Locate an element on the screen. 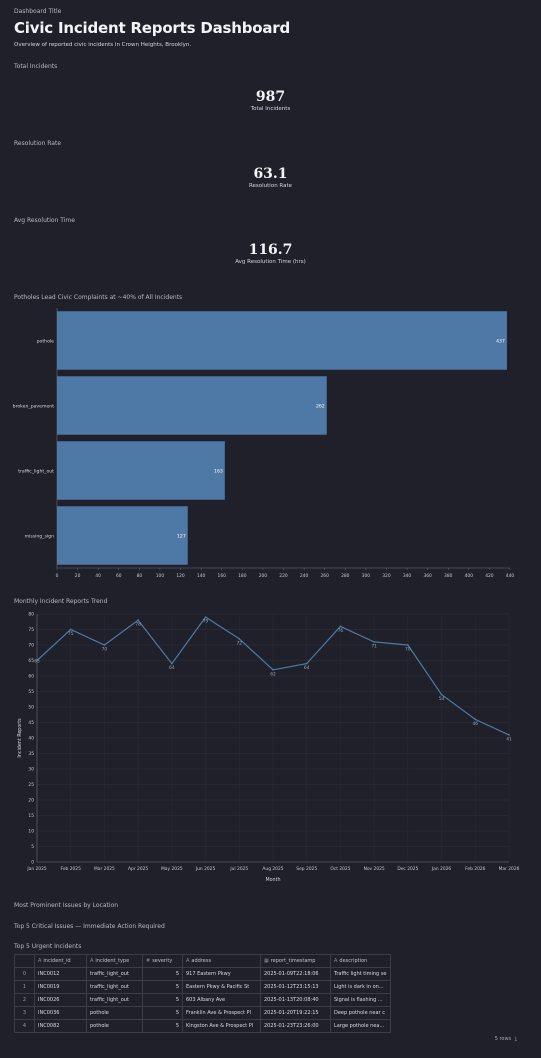 This screenshot has width=541, height=1058. data-label: 72 is located at coordinates (239, 643).